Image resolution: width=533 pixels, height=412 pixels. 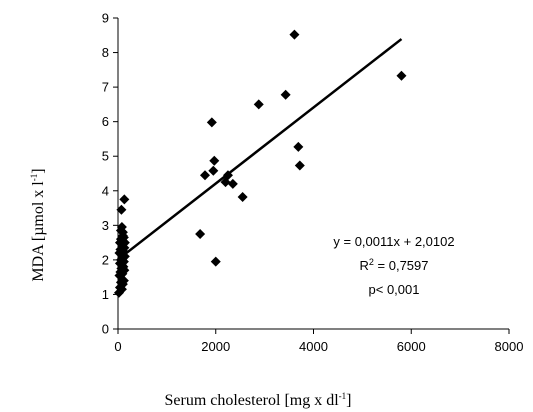 What do you see at coordinates (105, 52) in the screenshot?
I see `y-tick-label: 8` at bounding box center [105, 52].